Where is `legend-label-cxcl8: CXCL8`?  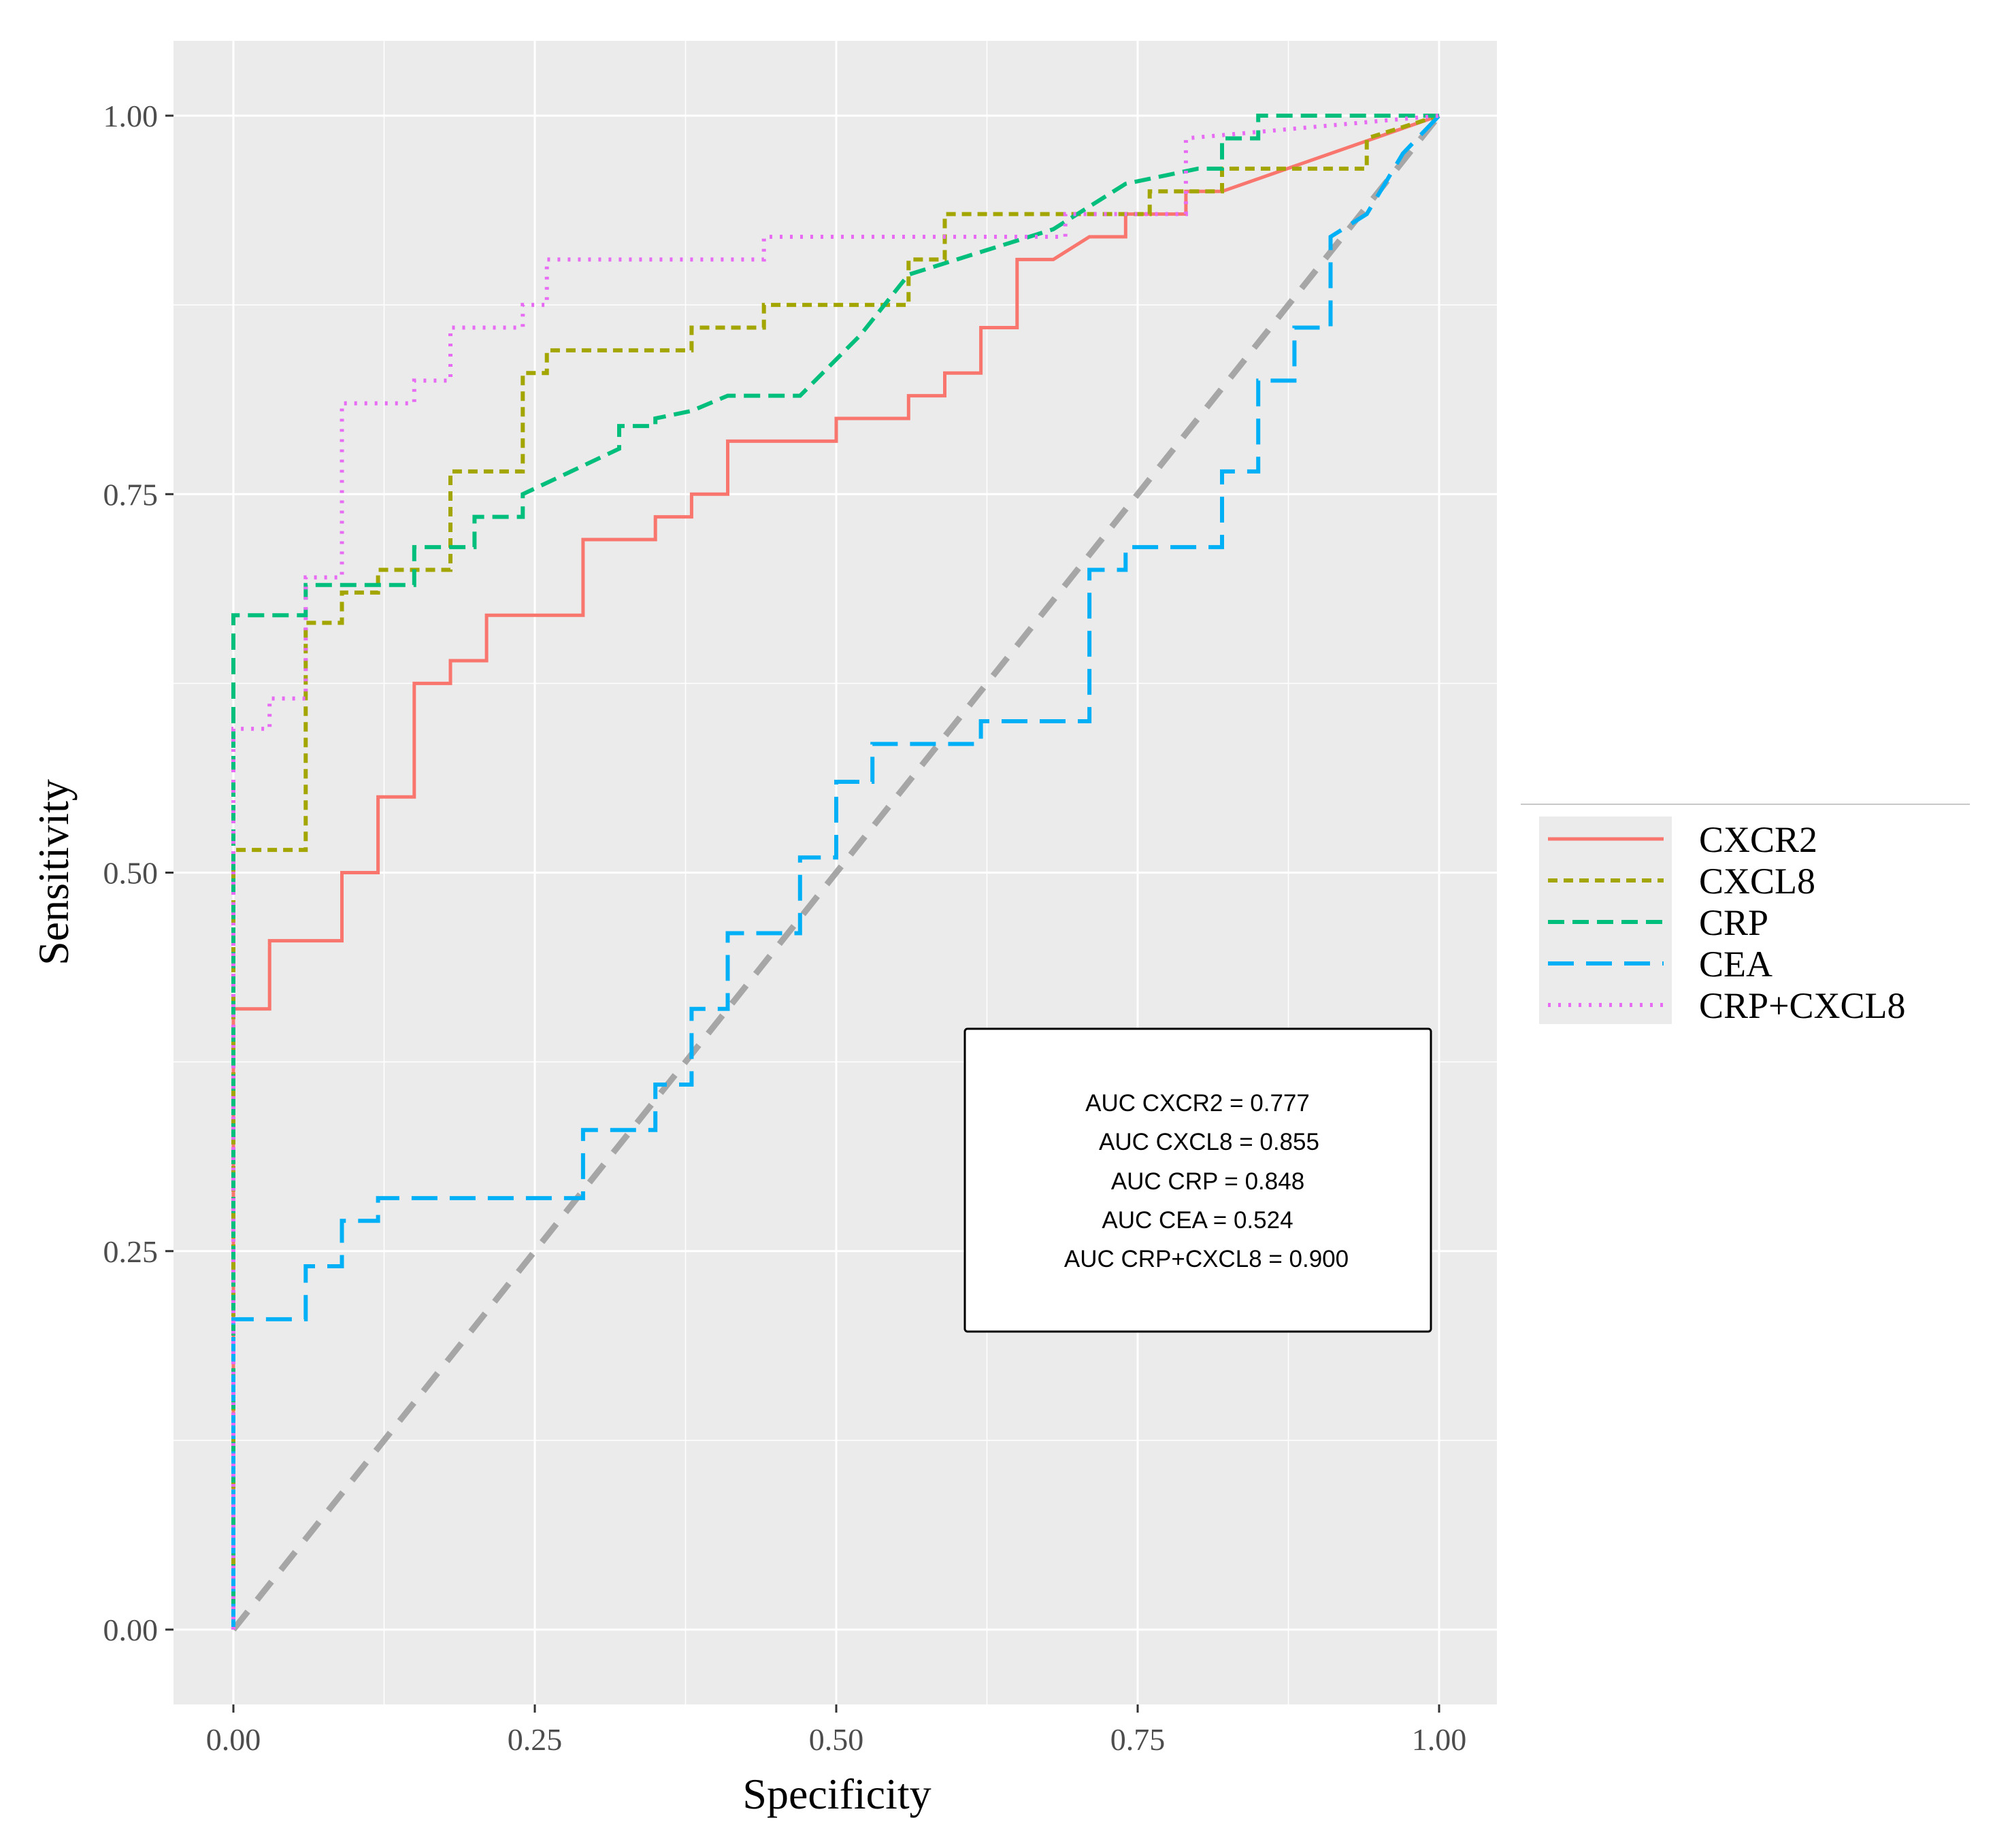
legend-label-cxcl8: CXCL8 is located at coordinates (1757, 881).